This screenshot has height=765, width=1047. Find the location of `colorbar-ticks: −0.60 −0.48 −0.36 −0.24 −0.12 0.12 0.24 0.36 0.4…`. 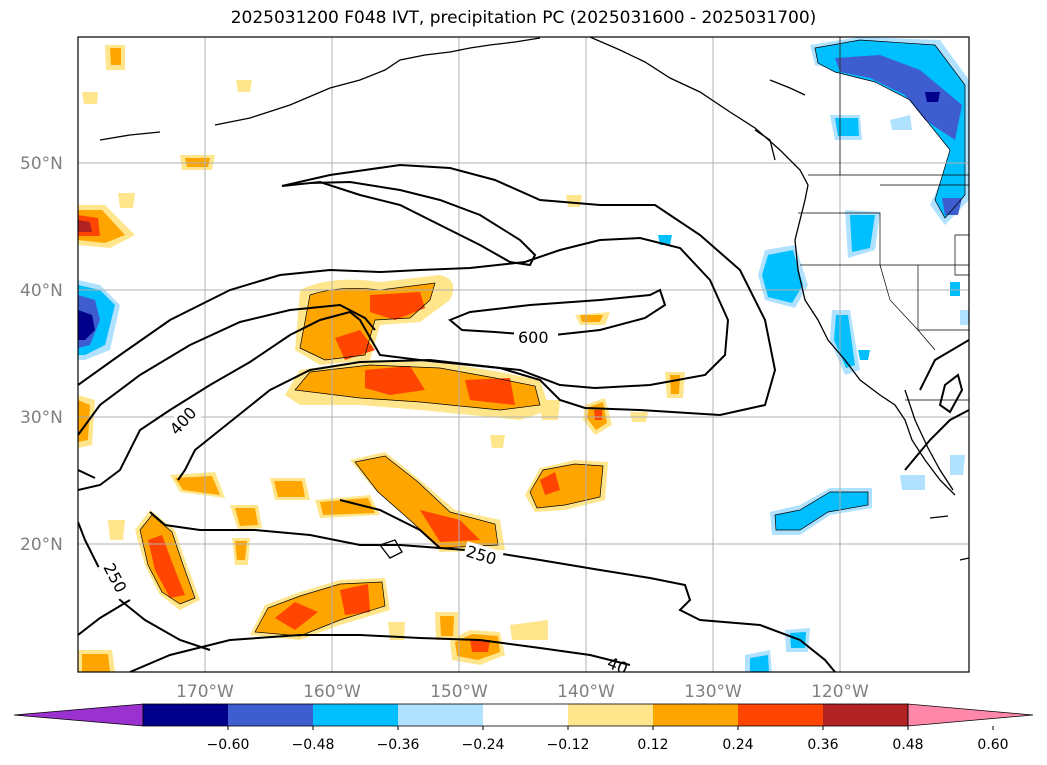

colorbar-ticks: −0.60 −0.48 −0.36 −0.24 −0.12 0.12 0.24 0.36 0.4… is located at coordinates (608, 739).